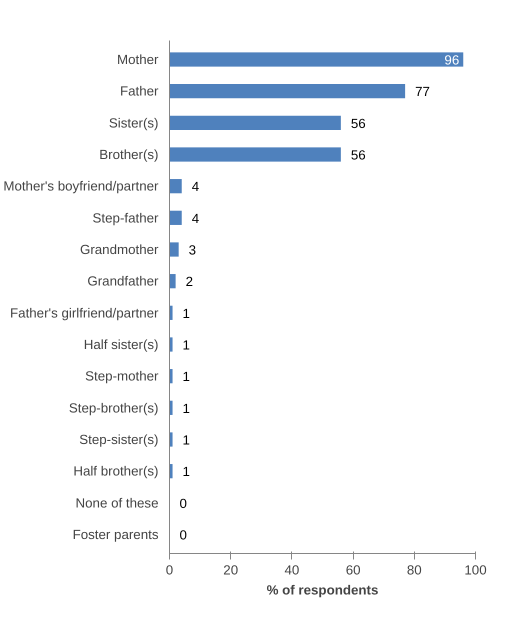 This screenshot has width=530, height=629. What do you see at coordinates (85, 312) in the screenshot?
I see `y-tick-label: Father's girlfriend/partner` at bounding box center [85, 312].